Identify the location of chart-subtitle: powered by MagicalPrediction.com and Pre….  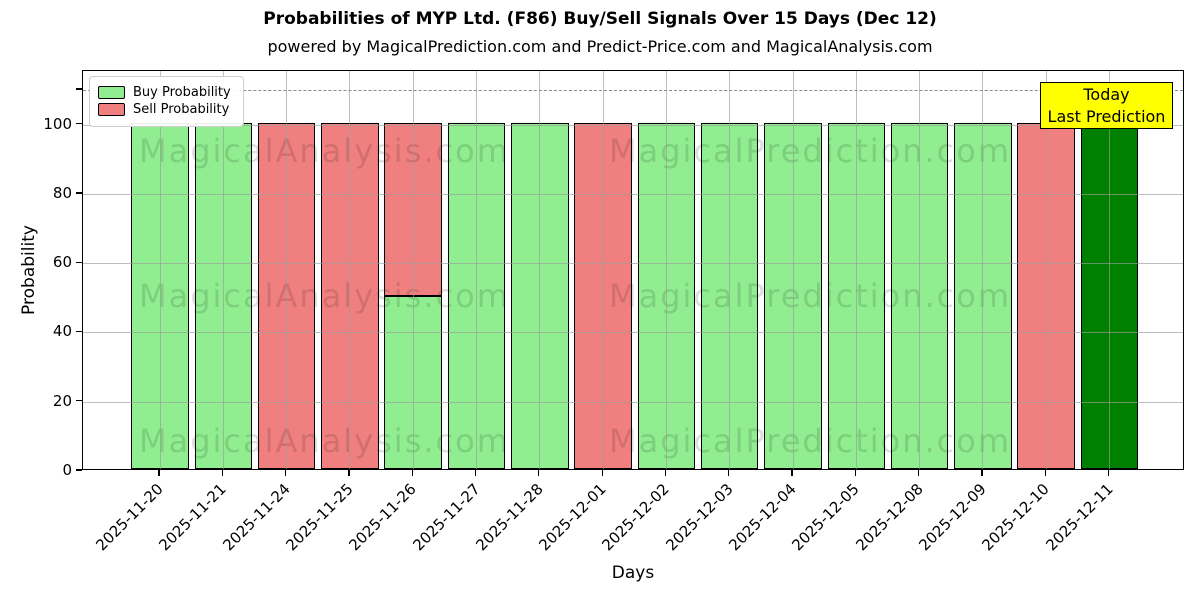
(600, 46).